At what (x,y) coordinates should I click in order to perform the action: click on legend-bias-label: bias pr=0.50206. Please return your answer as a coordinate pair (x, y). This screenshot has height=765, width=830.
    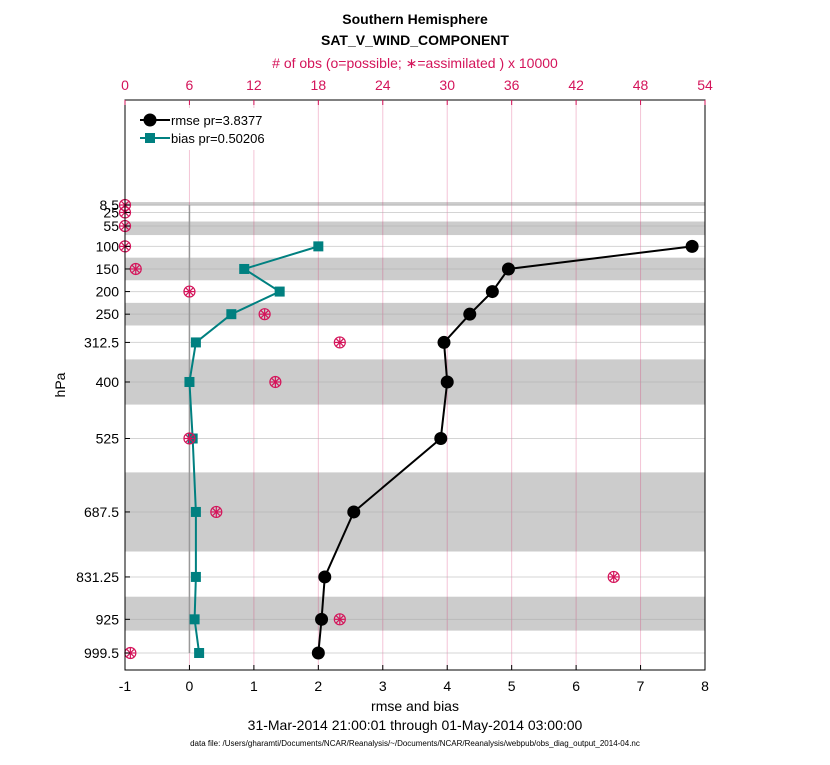
    Looking at the image, I should click on (218, 138).